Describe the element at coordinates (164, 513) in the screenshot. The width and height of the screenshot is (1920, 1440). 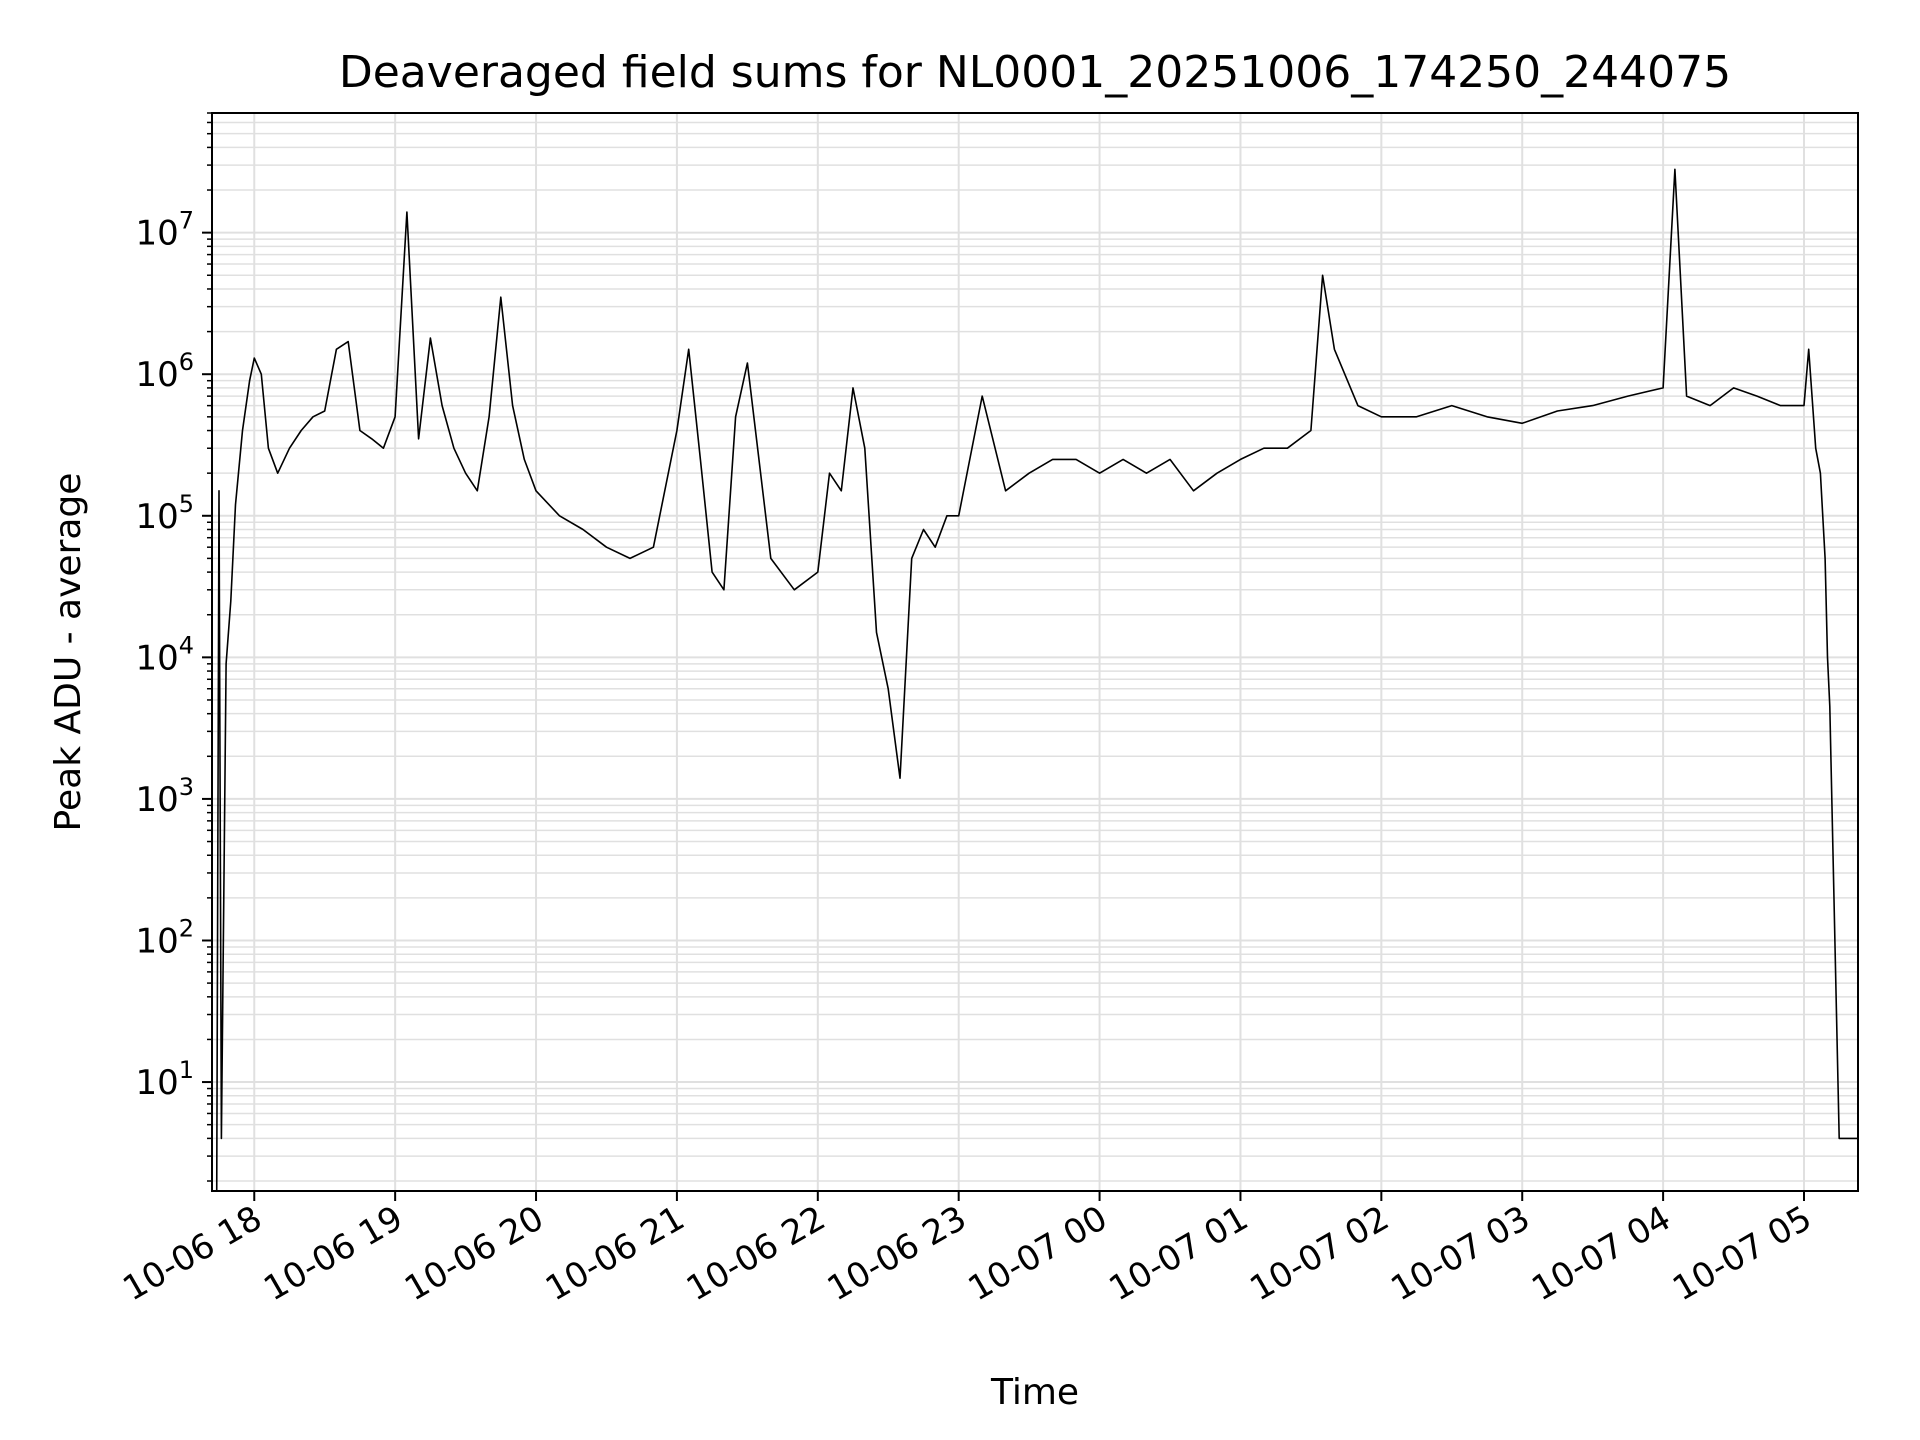
I see `y-tick-label: 10⁵` at that location.